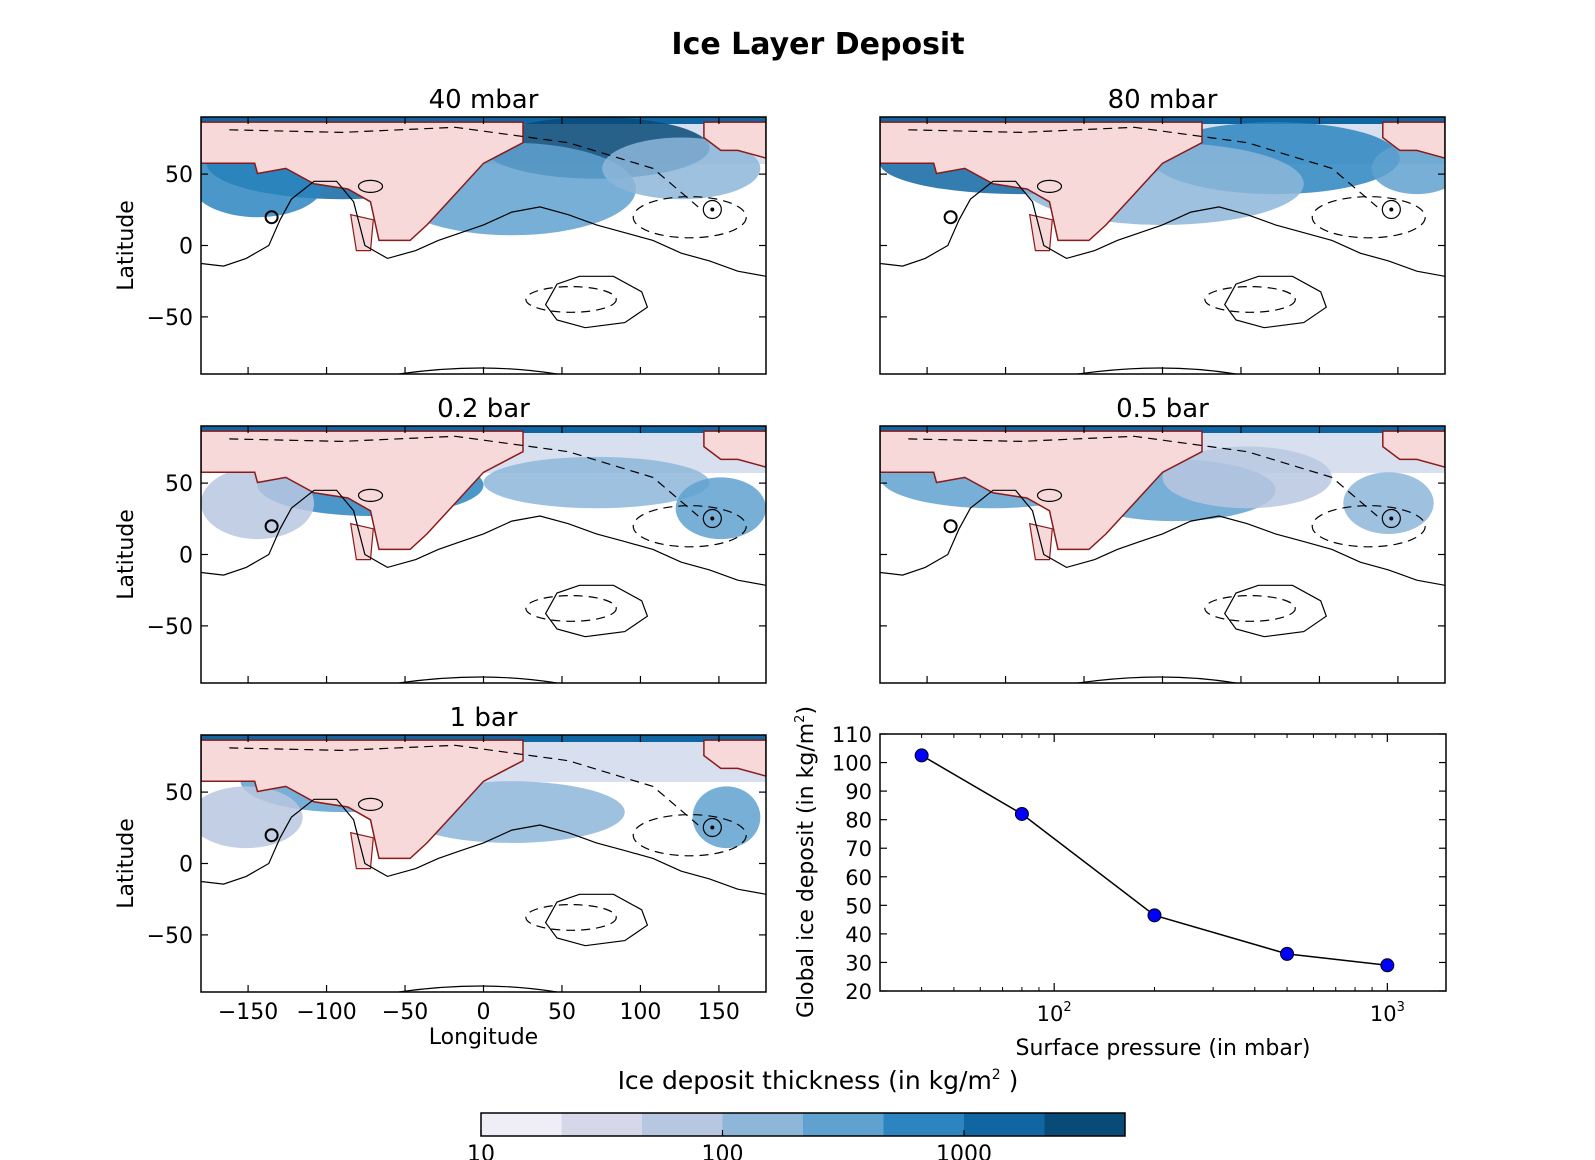 The height and width of the screenshot is (1160, 1595). What do you see at coordinates (1163, 1048) in the screenshot?
I see `line-chart-xlabel: Surface pressure (in mbar)` at bounding box center [1163, 1048].